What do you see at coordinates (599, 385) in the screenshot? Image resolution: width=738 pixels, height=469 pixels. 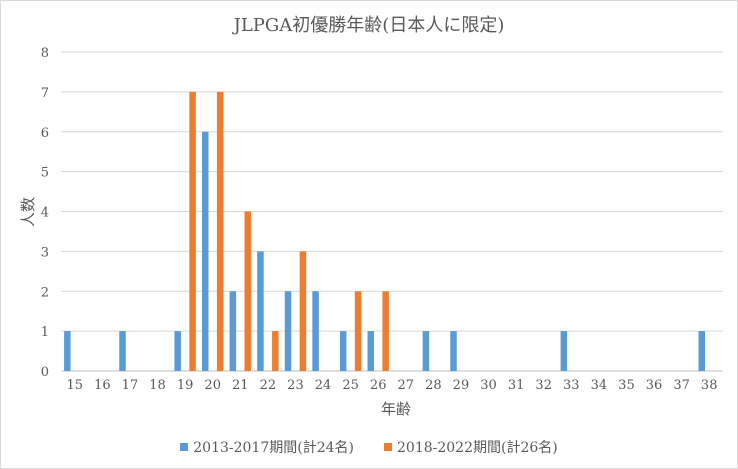 I see `x-tick-label: 34` at bounding box center [599, 385].